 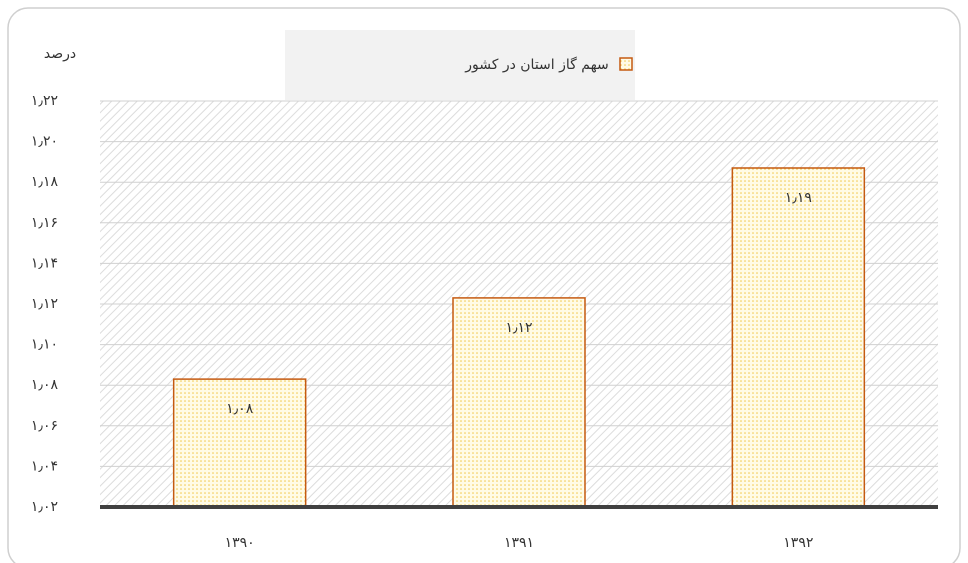 What do you see at coordinates (44, 223) in the screenshot?
I see `y-tick-label: ۱٫۱۶` at bounding box center [44, 223].